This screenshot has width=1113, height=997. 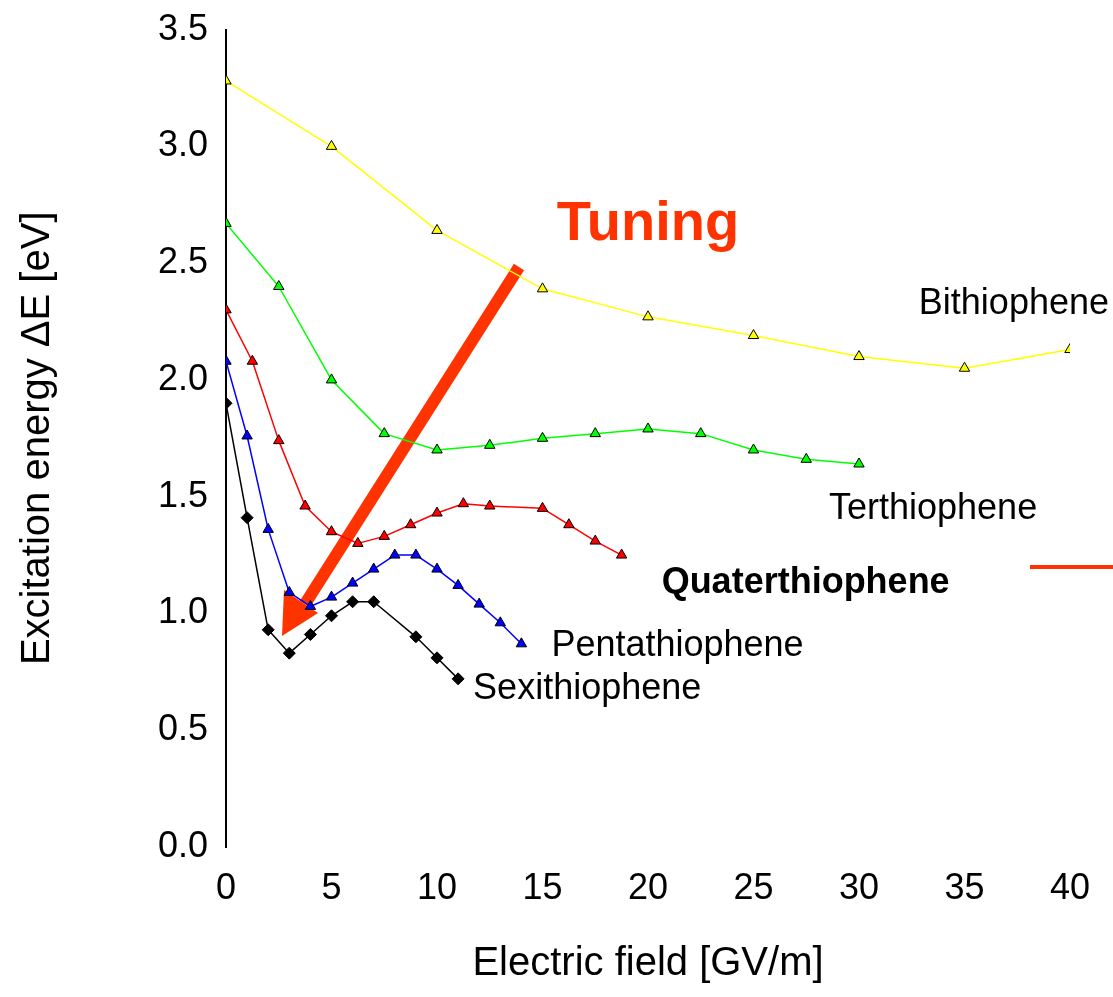 I want to click on y-tick-label: 3.5, so click(x=182, y=27).